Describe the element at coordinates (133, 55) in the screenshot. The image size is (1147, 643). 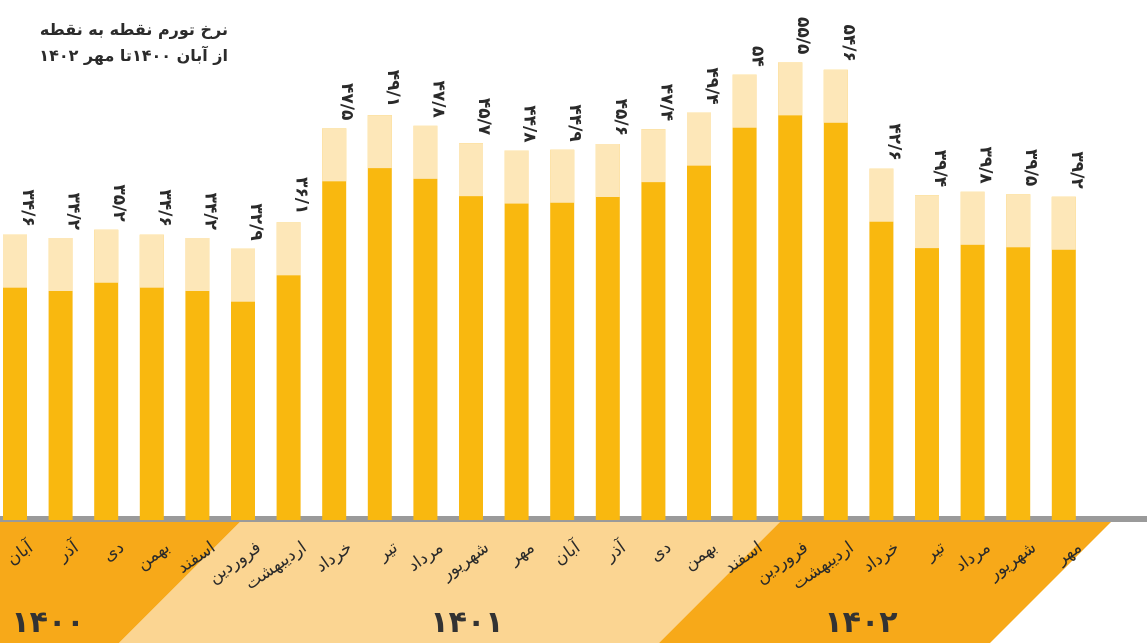
I see `chart-subtitle: از آبان ۱۴۰۰تا مهر ۱۴۰۲` at that location.